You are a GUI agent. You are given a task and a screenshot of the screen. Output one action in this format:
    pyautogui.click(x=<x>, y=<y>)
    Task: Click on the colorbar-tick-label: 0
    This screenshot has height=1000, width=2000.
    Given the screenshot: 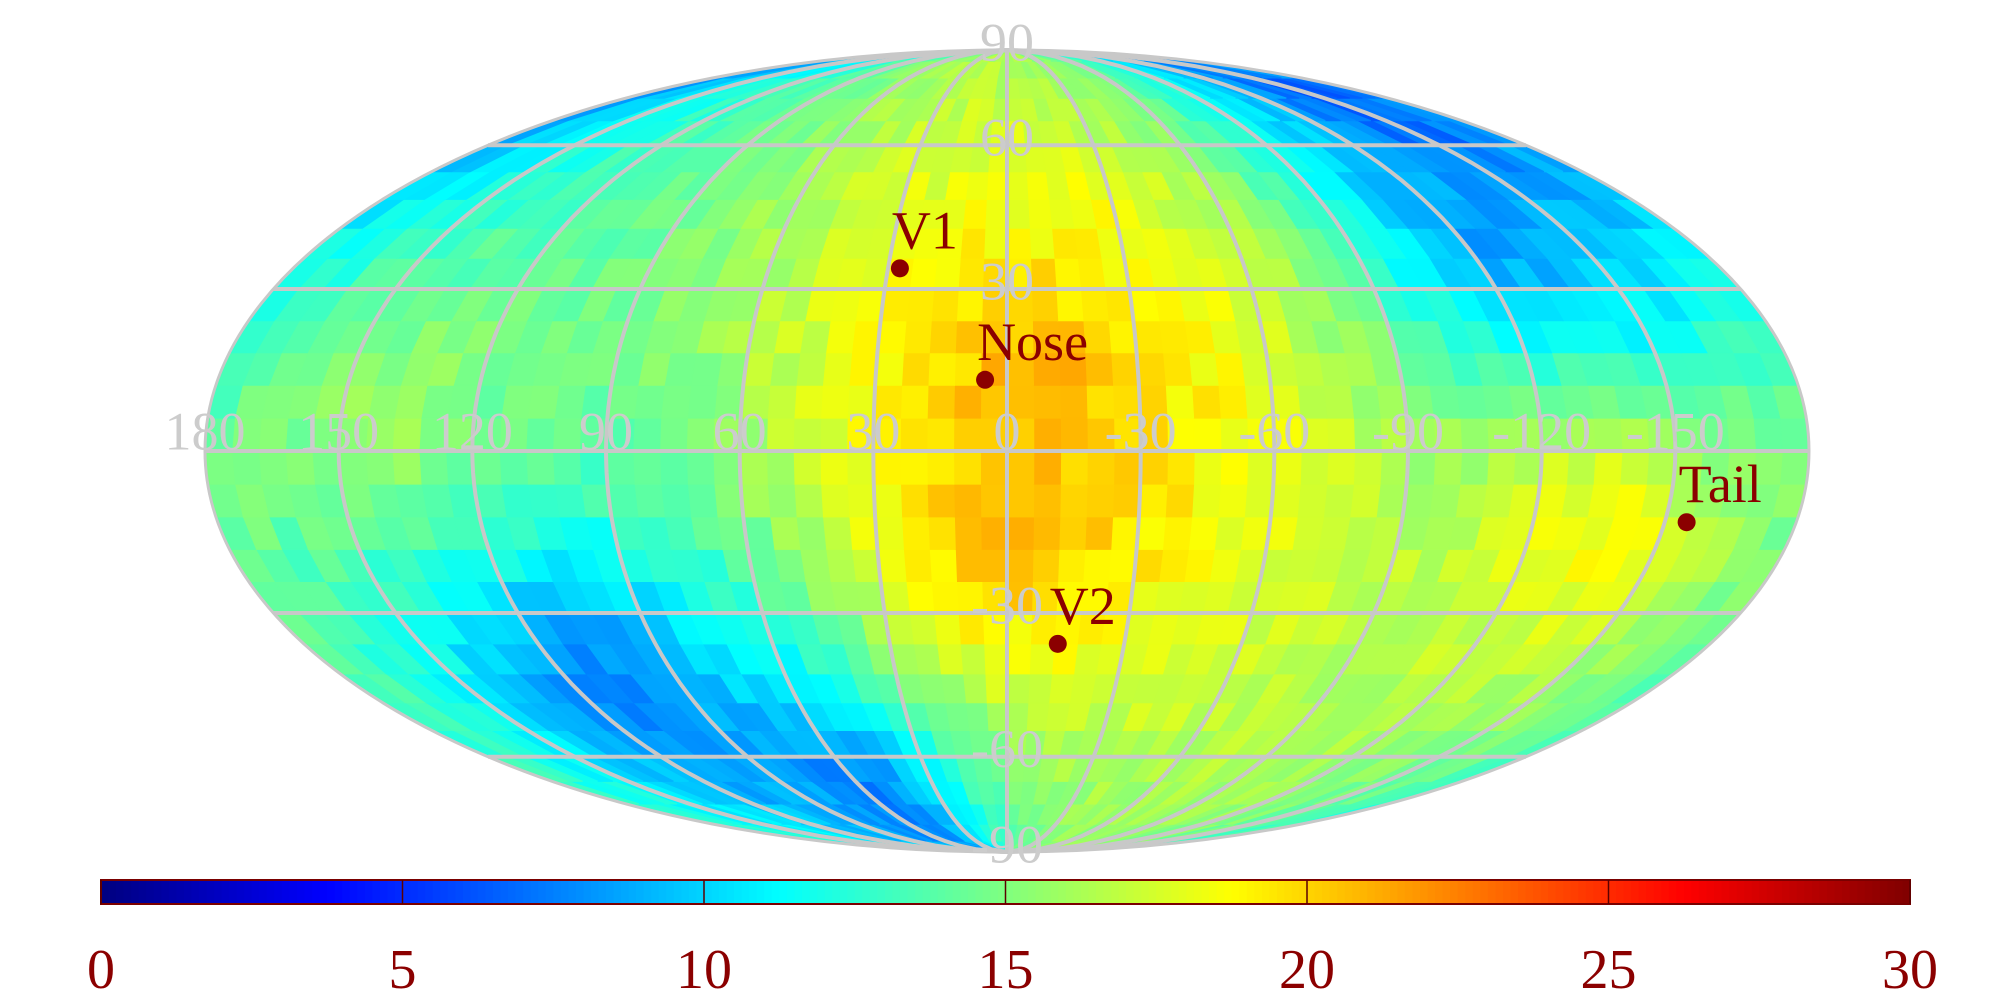 What is the action you would take?
    pyautogui.click(x=101, y=969)
    